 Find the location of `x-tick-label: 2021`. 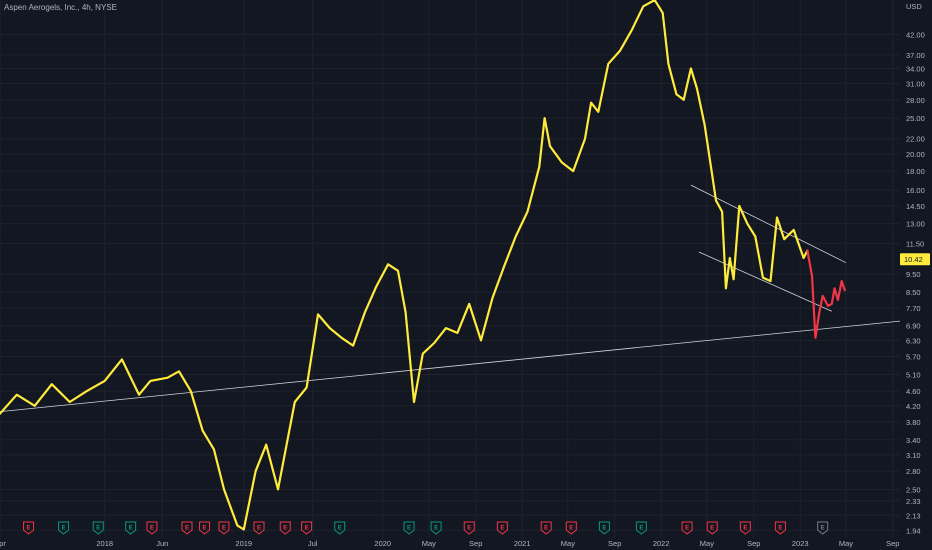

x-tick-label: 2021 is located at coordinates (522, 543).